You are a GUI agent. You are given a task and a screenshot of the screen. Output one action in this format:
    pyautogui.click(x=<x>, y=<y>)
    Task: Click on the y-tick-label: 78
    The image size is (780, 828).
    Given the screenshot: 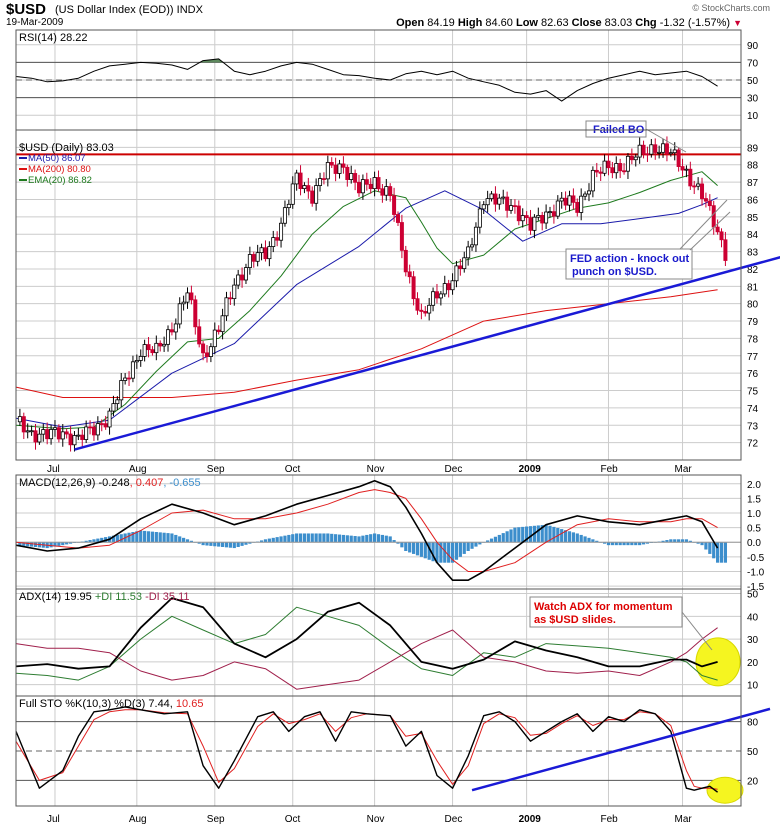 What is the action you would take?
    pyautogui.click(x=753, y=339)
    